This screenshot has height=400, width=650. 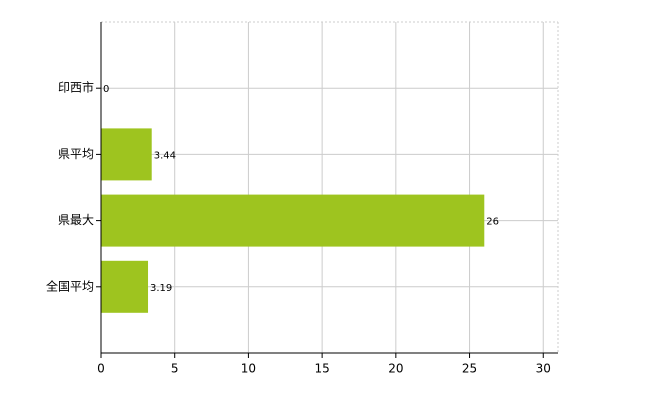 I want to click on x-tick-label: 25, so click(x=469, y=369).